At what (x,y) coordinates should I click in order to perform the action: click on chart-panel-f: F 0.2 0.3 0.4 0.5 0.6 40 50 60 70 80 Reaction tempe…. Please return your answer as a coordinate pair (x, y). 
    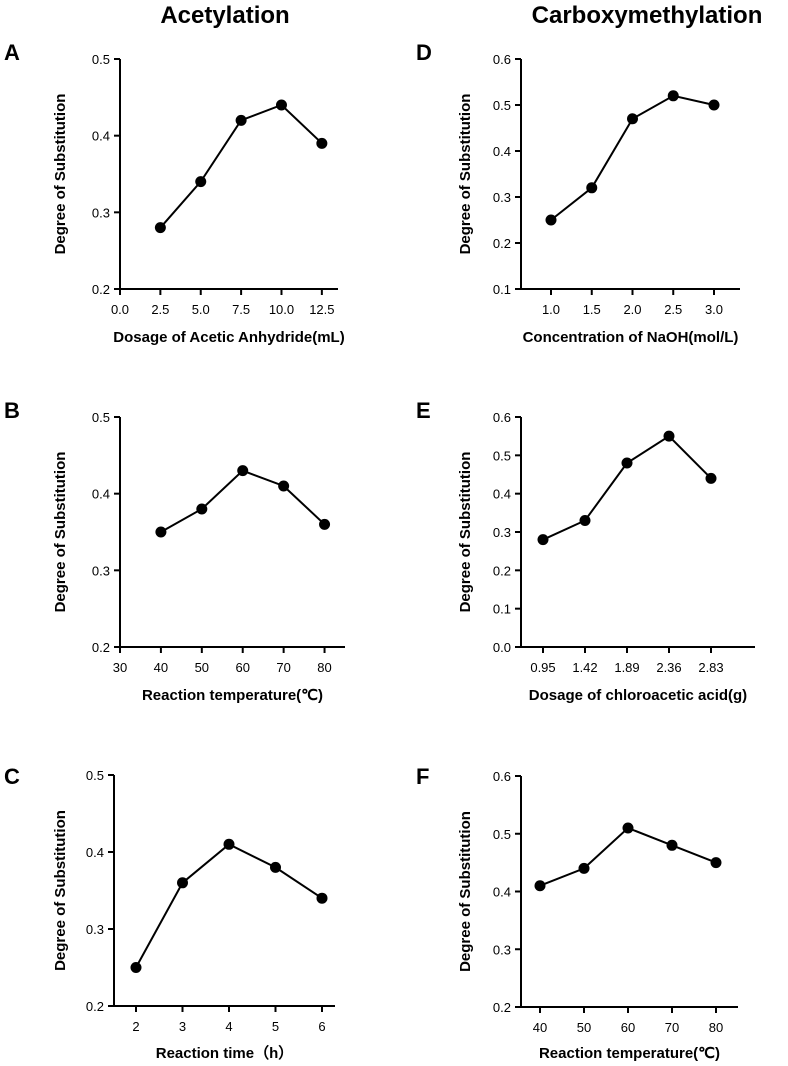
    Looking at the image, I should click on (577, 913).